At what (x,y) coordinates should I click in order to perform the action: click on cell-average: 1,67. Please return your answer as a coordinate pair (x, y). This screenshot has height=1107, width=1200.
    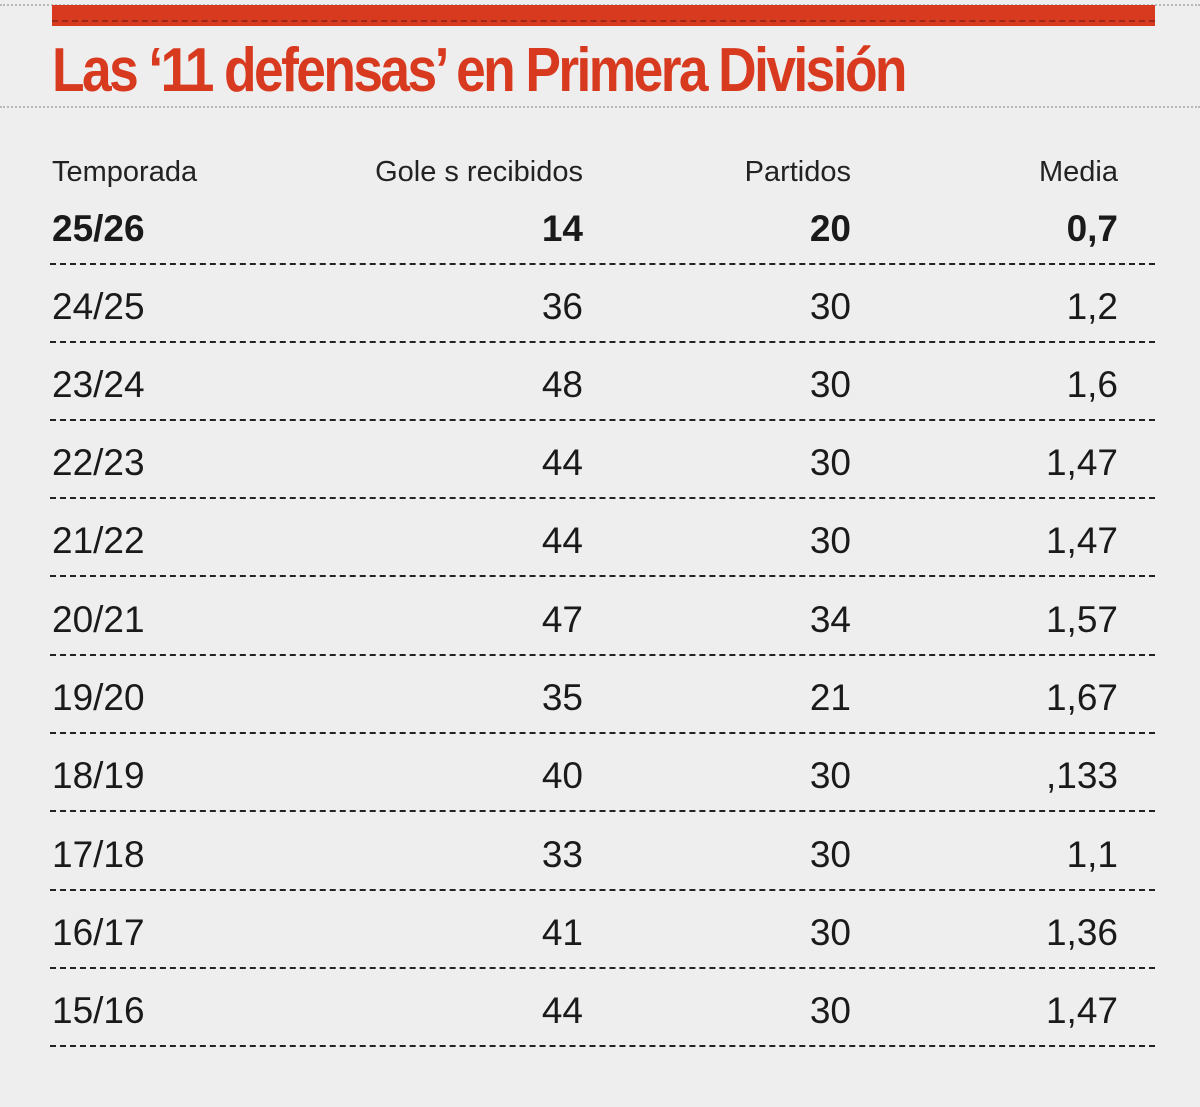
    Looking at the image, I should click on (1081, 697).